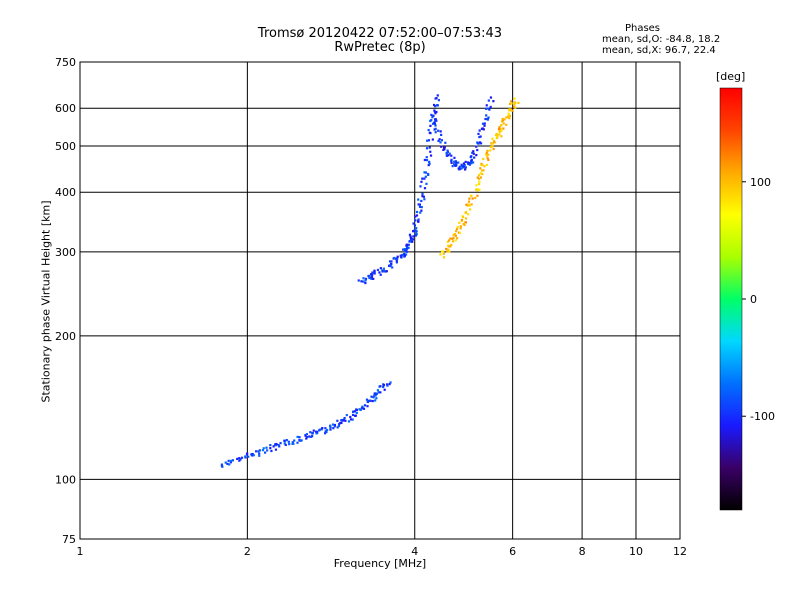 Image resolution: width=800 pixels, height=600 pixels. Describe the element at coordinates (731, 76) in the screenshot. I see `colorbar-label: [deg]` at that location.